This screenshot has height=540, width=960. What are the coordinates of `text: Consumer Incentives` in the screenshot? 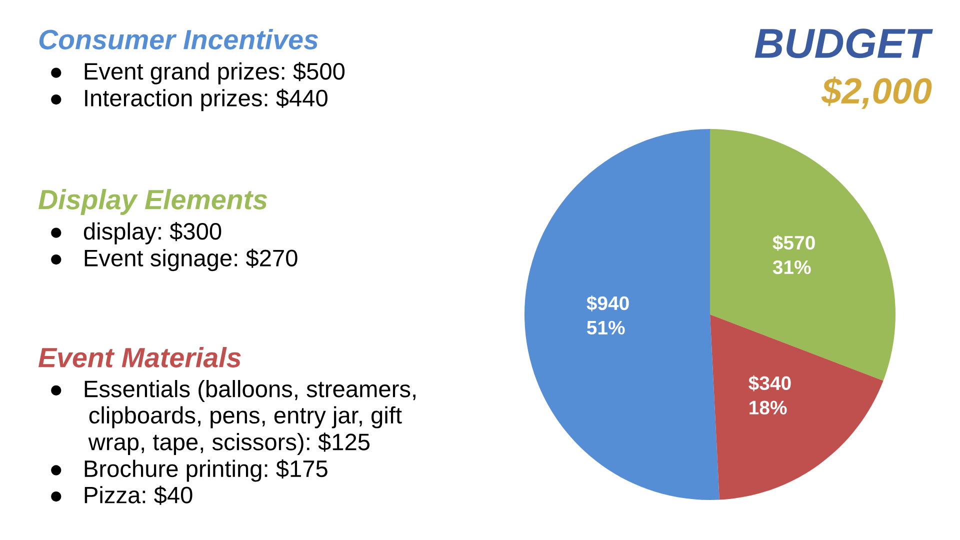 It's located at (178, 39).